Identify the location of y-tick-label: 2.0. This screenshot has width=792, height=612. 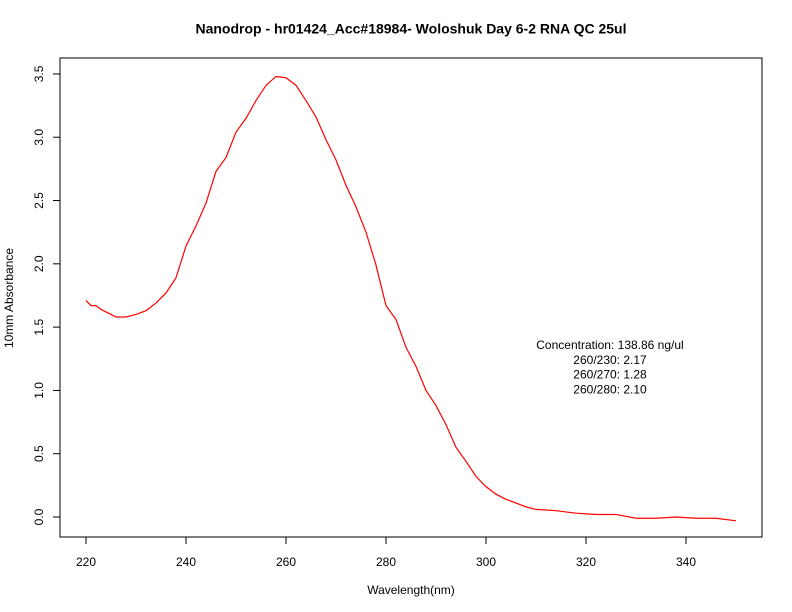
(39, 263).